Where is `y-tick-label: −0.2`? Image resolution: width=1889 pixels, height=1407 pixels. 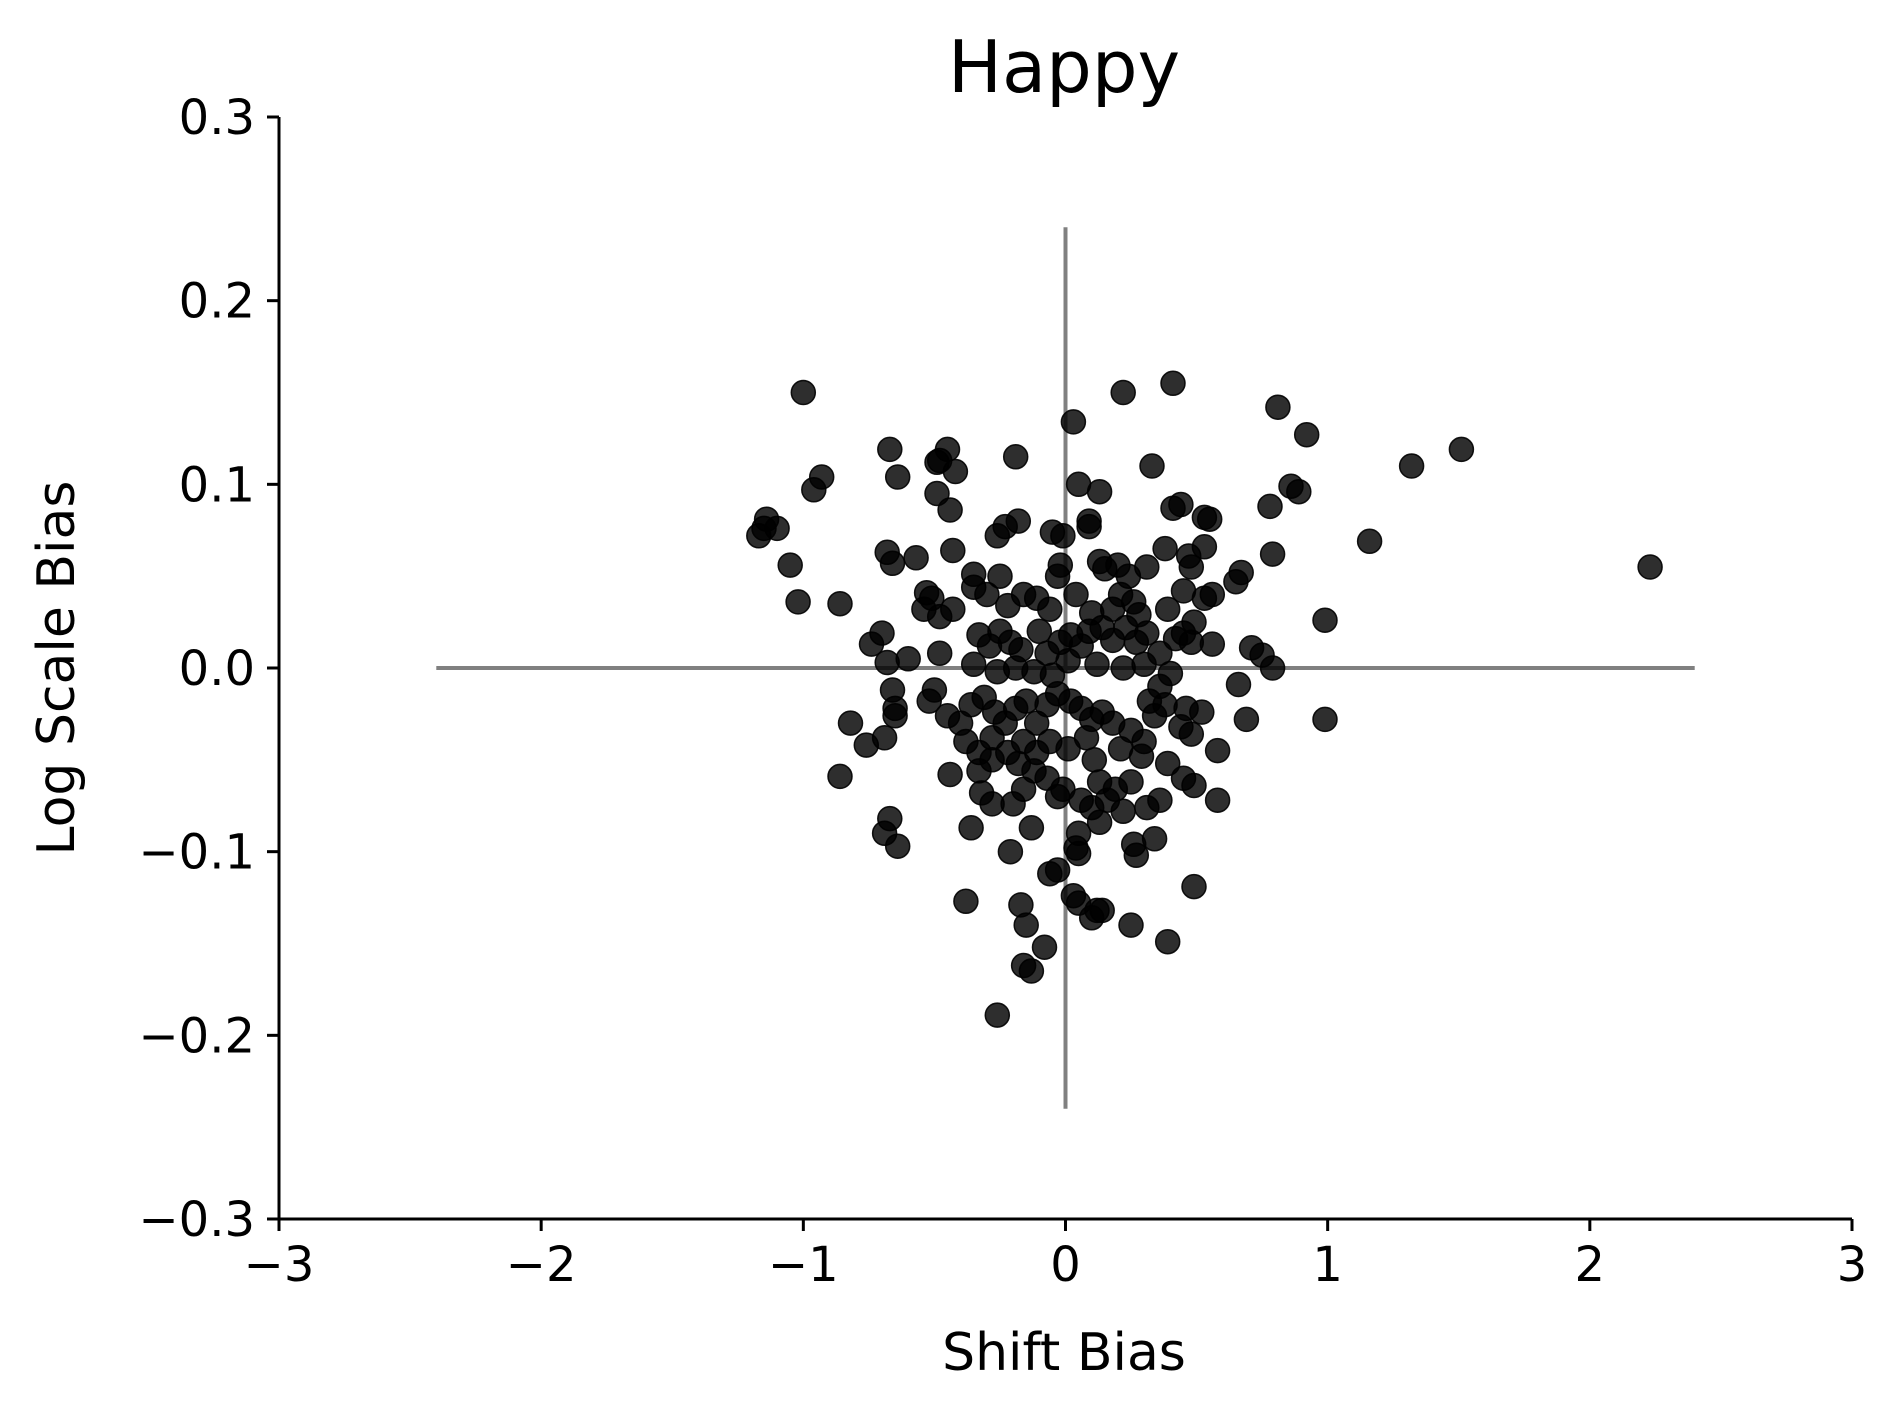
y-tick-label: −0.2 is located at coordinates (196, 1036).